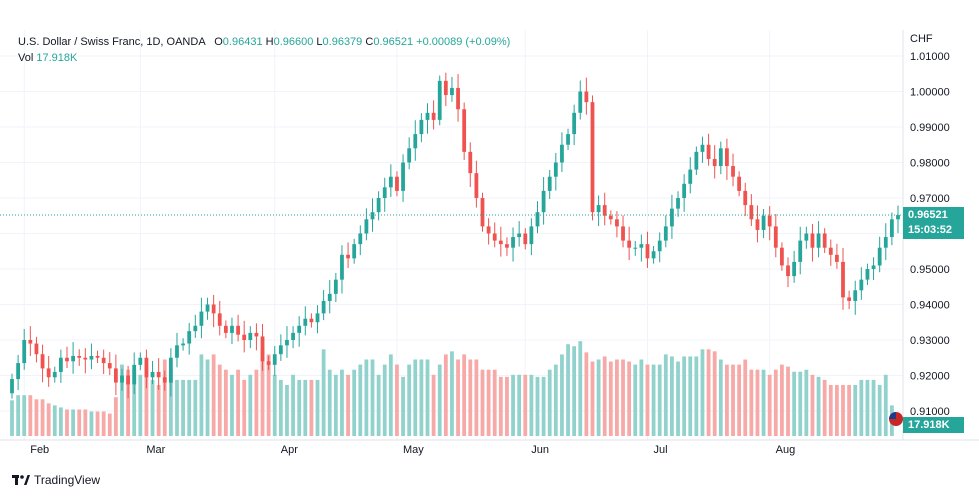  Describe the element at coordinates (56, 480) in the screenshot. I see `tradingview-brand: TradingView` at that location.